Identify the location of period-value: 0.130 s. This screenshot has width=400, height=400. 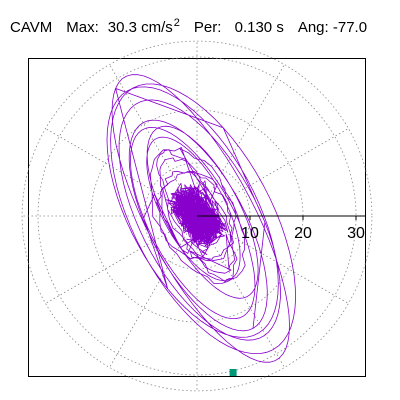
(259, 27).